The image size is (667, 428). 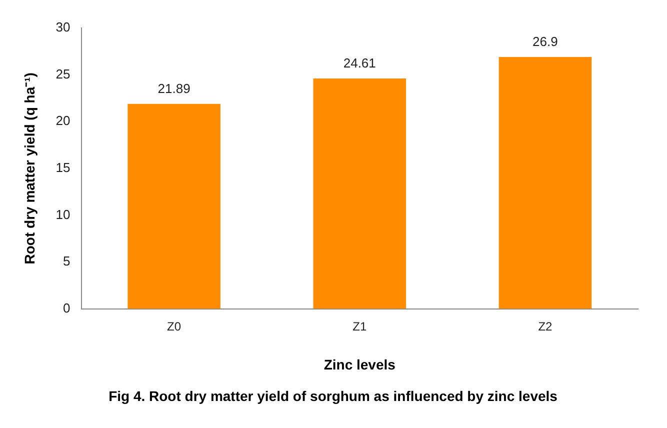 What do you see at coordinates (359, 326) in the screenshot?
I see `x-tick-label: Z1` at bounding box center [359, 326].